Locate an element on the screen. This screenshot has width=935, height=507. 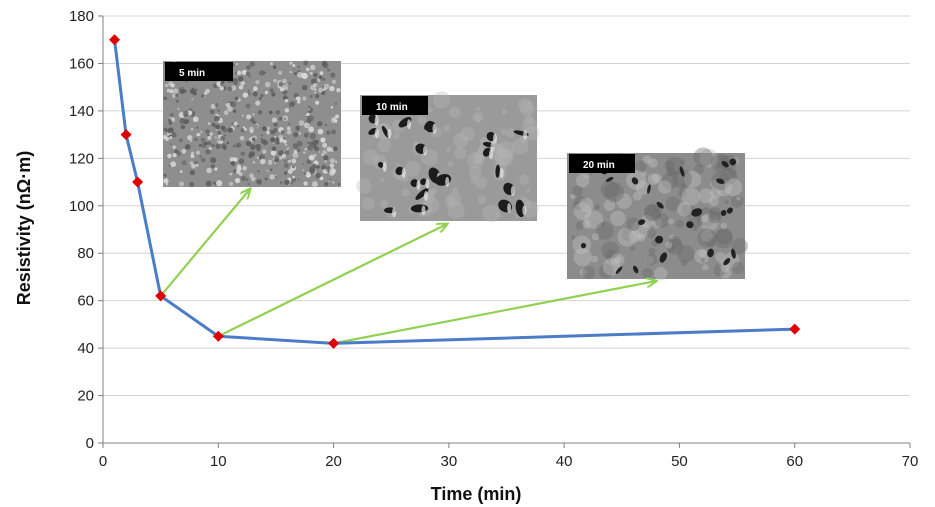
y-tick-label: 160 is located at coordinates (81, 63).